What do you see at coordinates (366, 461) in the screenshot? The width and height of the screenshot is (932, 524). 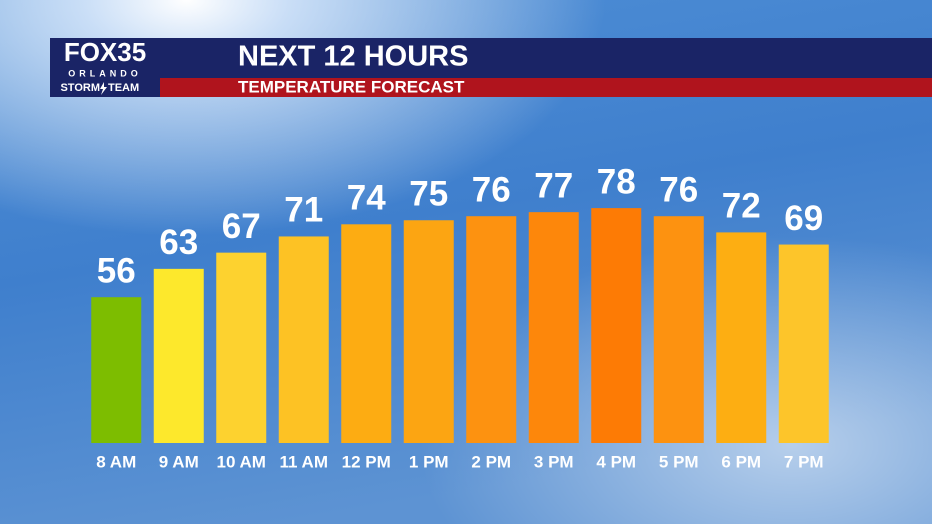 I see `x-tick-label: 12 PM` at bounding box center [366, 461].